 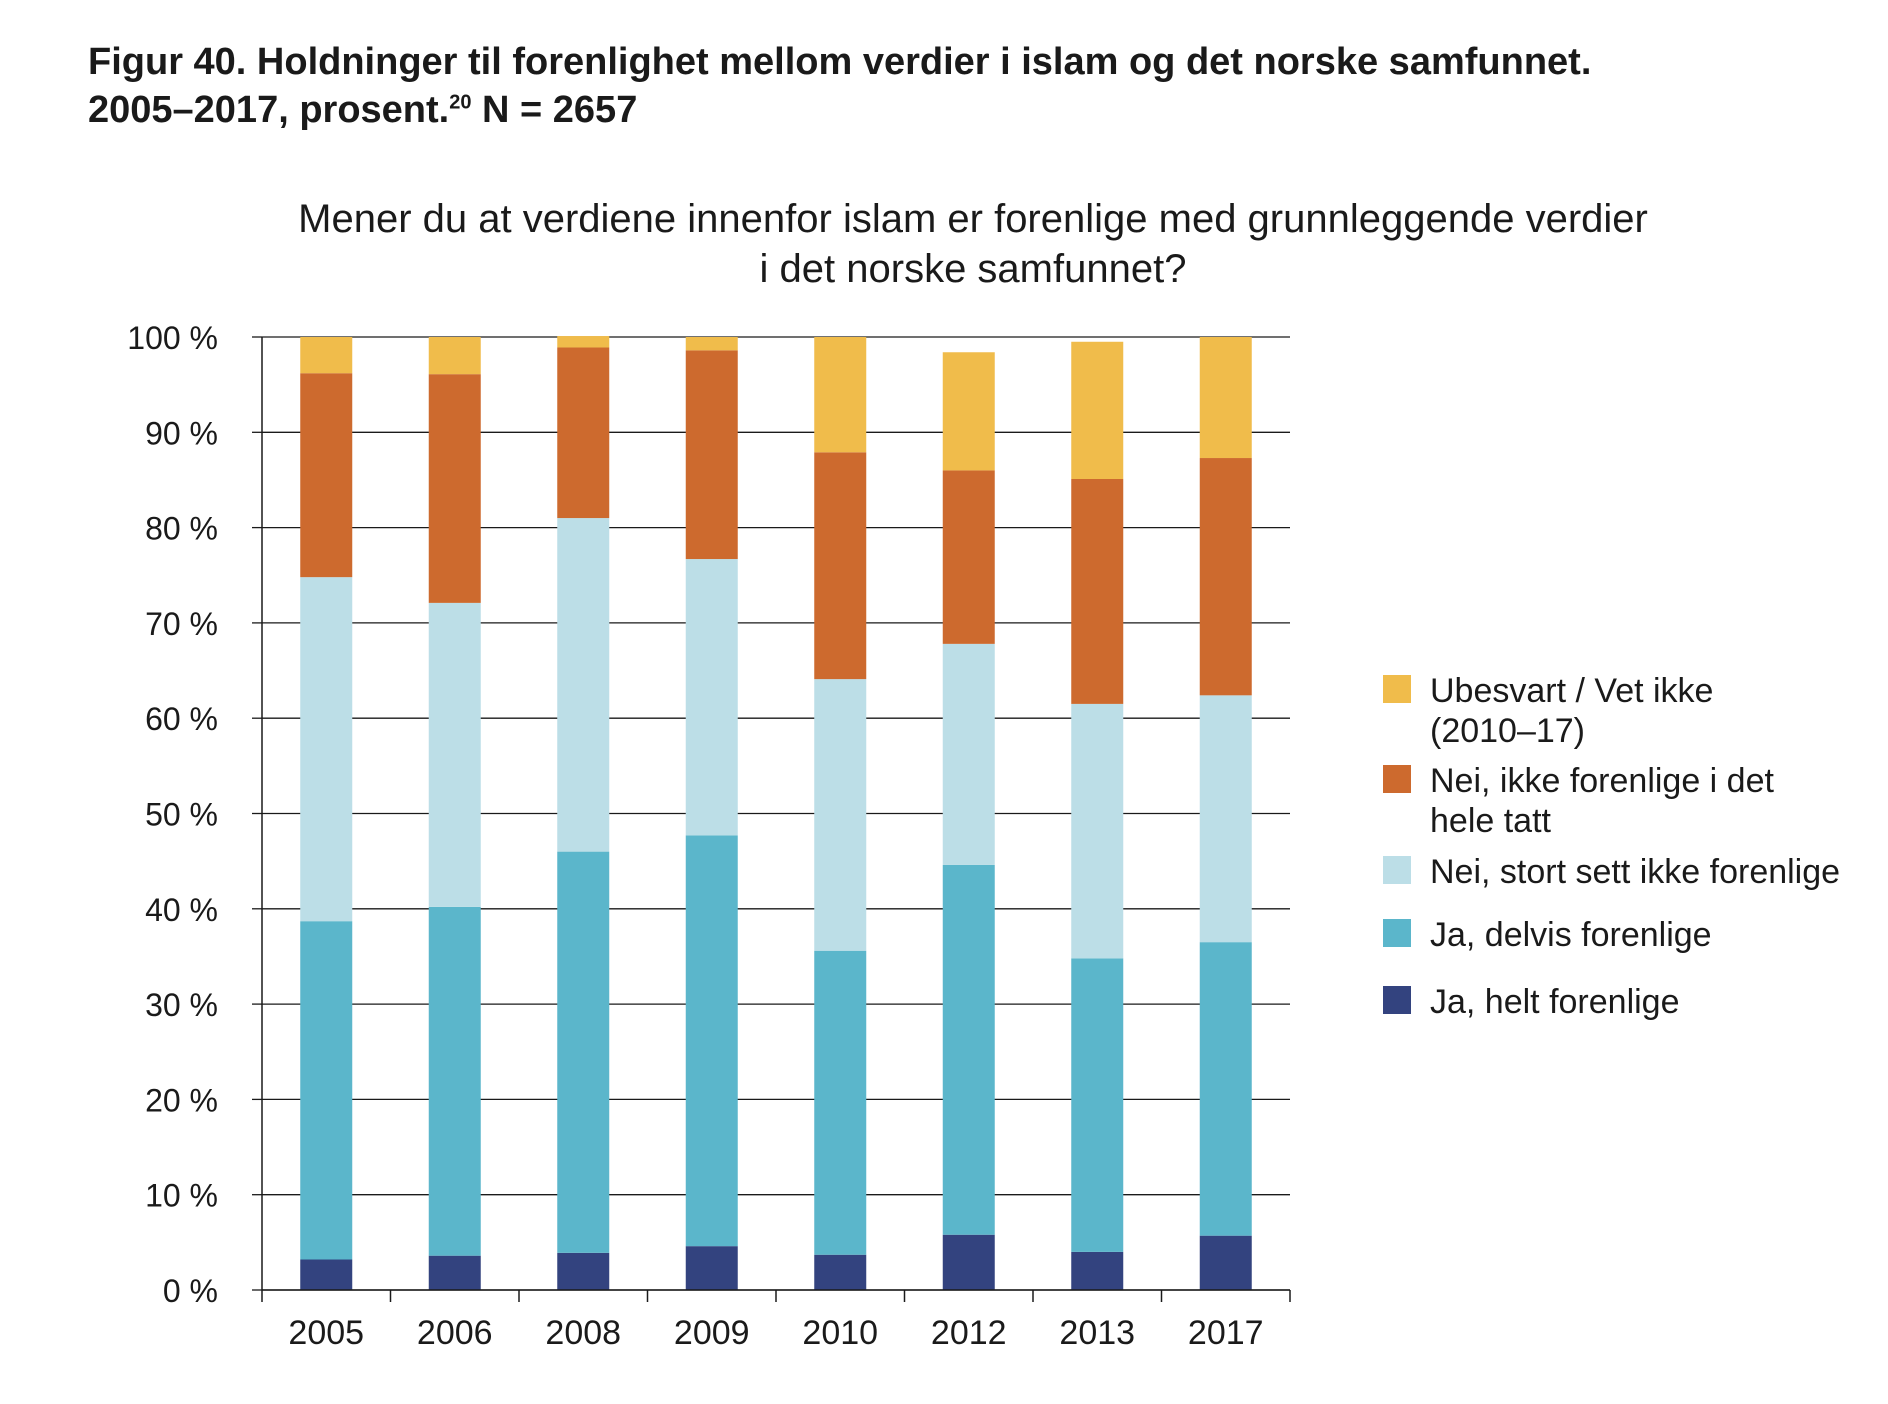 What do you see at coordinates (1225, 398) in the screenshot?
I see `bar-segment-ubesvart-vet-ikke-2010-17-2017` at bounding box center [1225, 398].